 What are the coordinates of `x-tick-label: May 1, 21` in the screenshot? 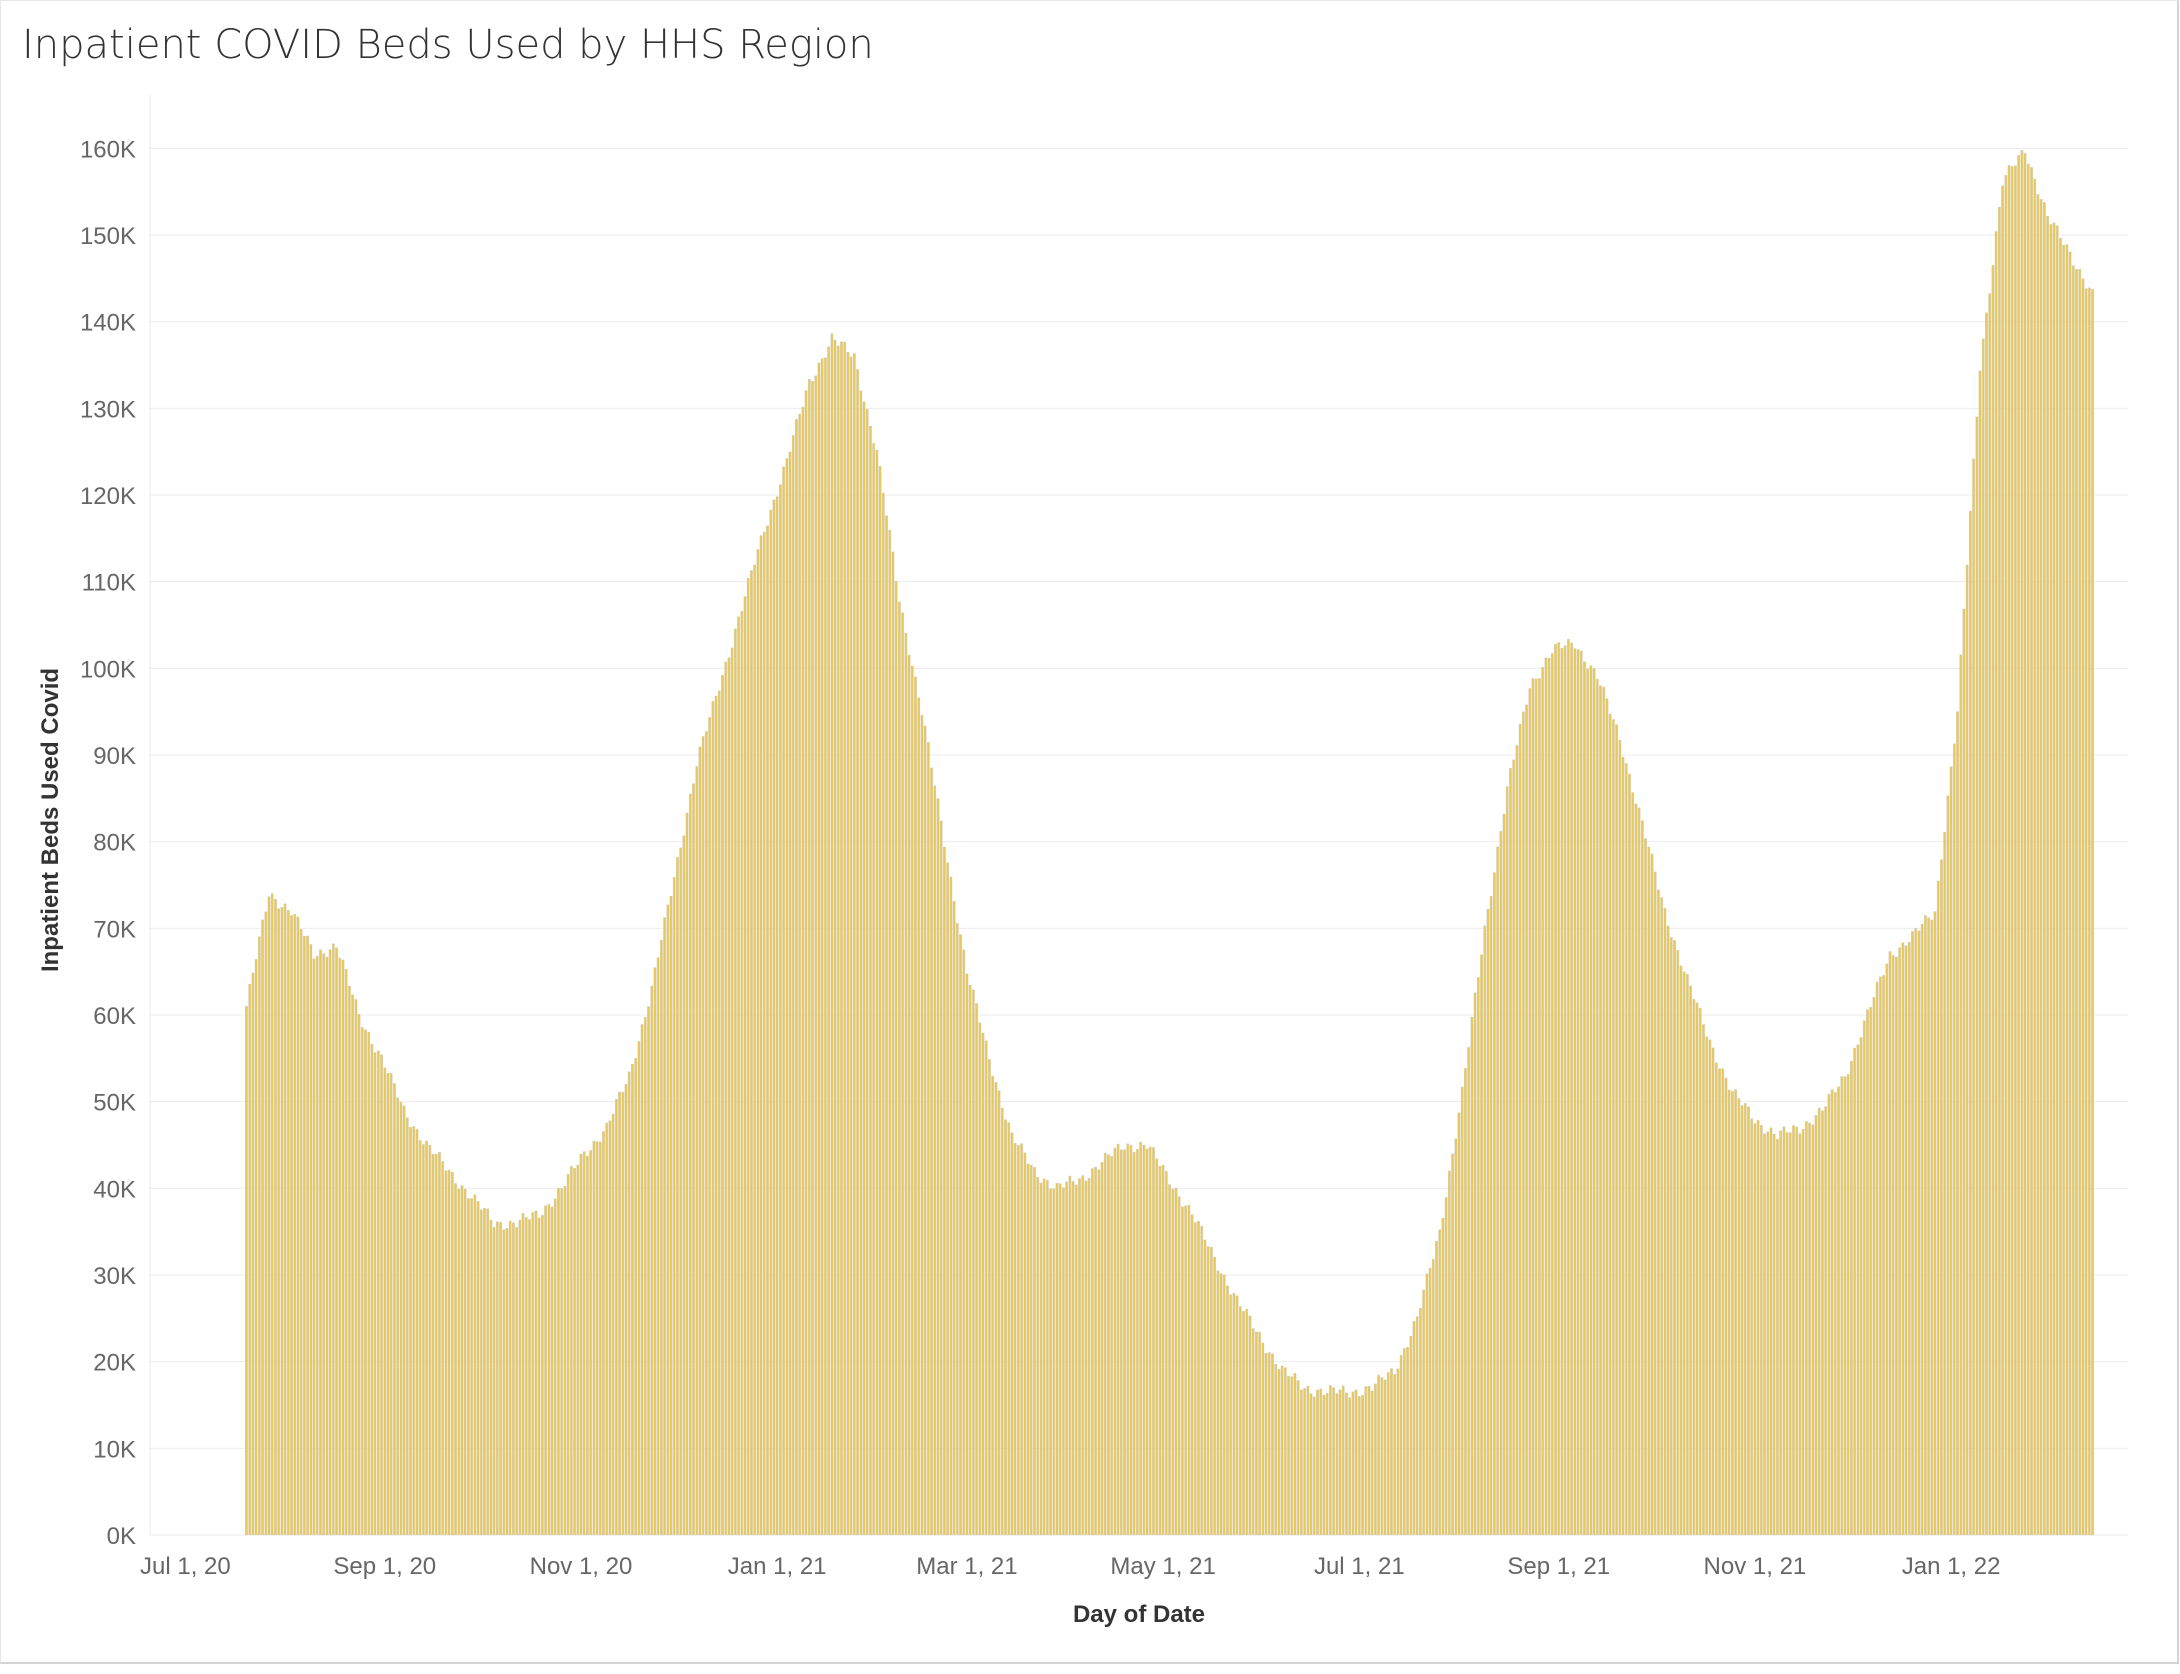 It's located at (1162, 1566).